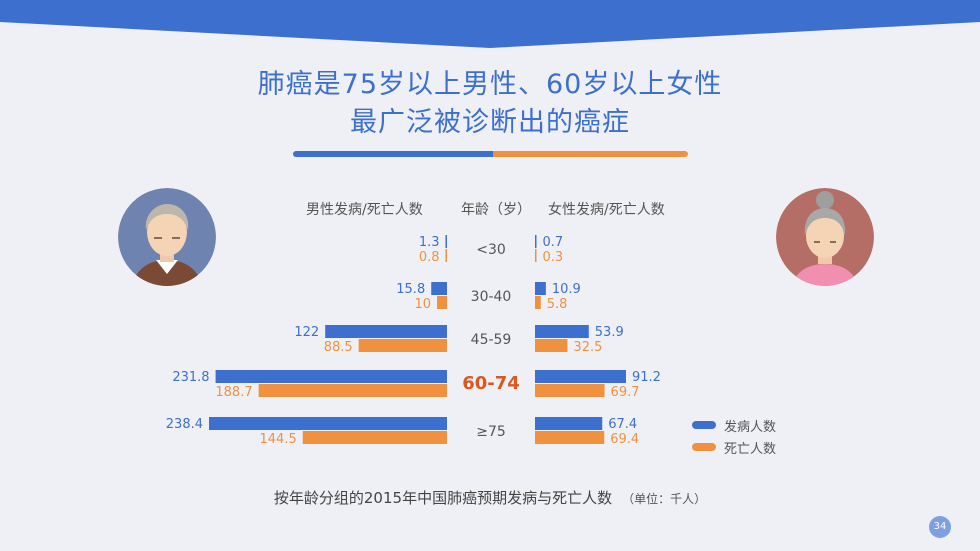 This screenshot has width=980, height=551. I want to click on label-male-incidence-4: 238.4, so click(184, 424).